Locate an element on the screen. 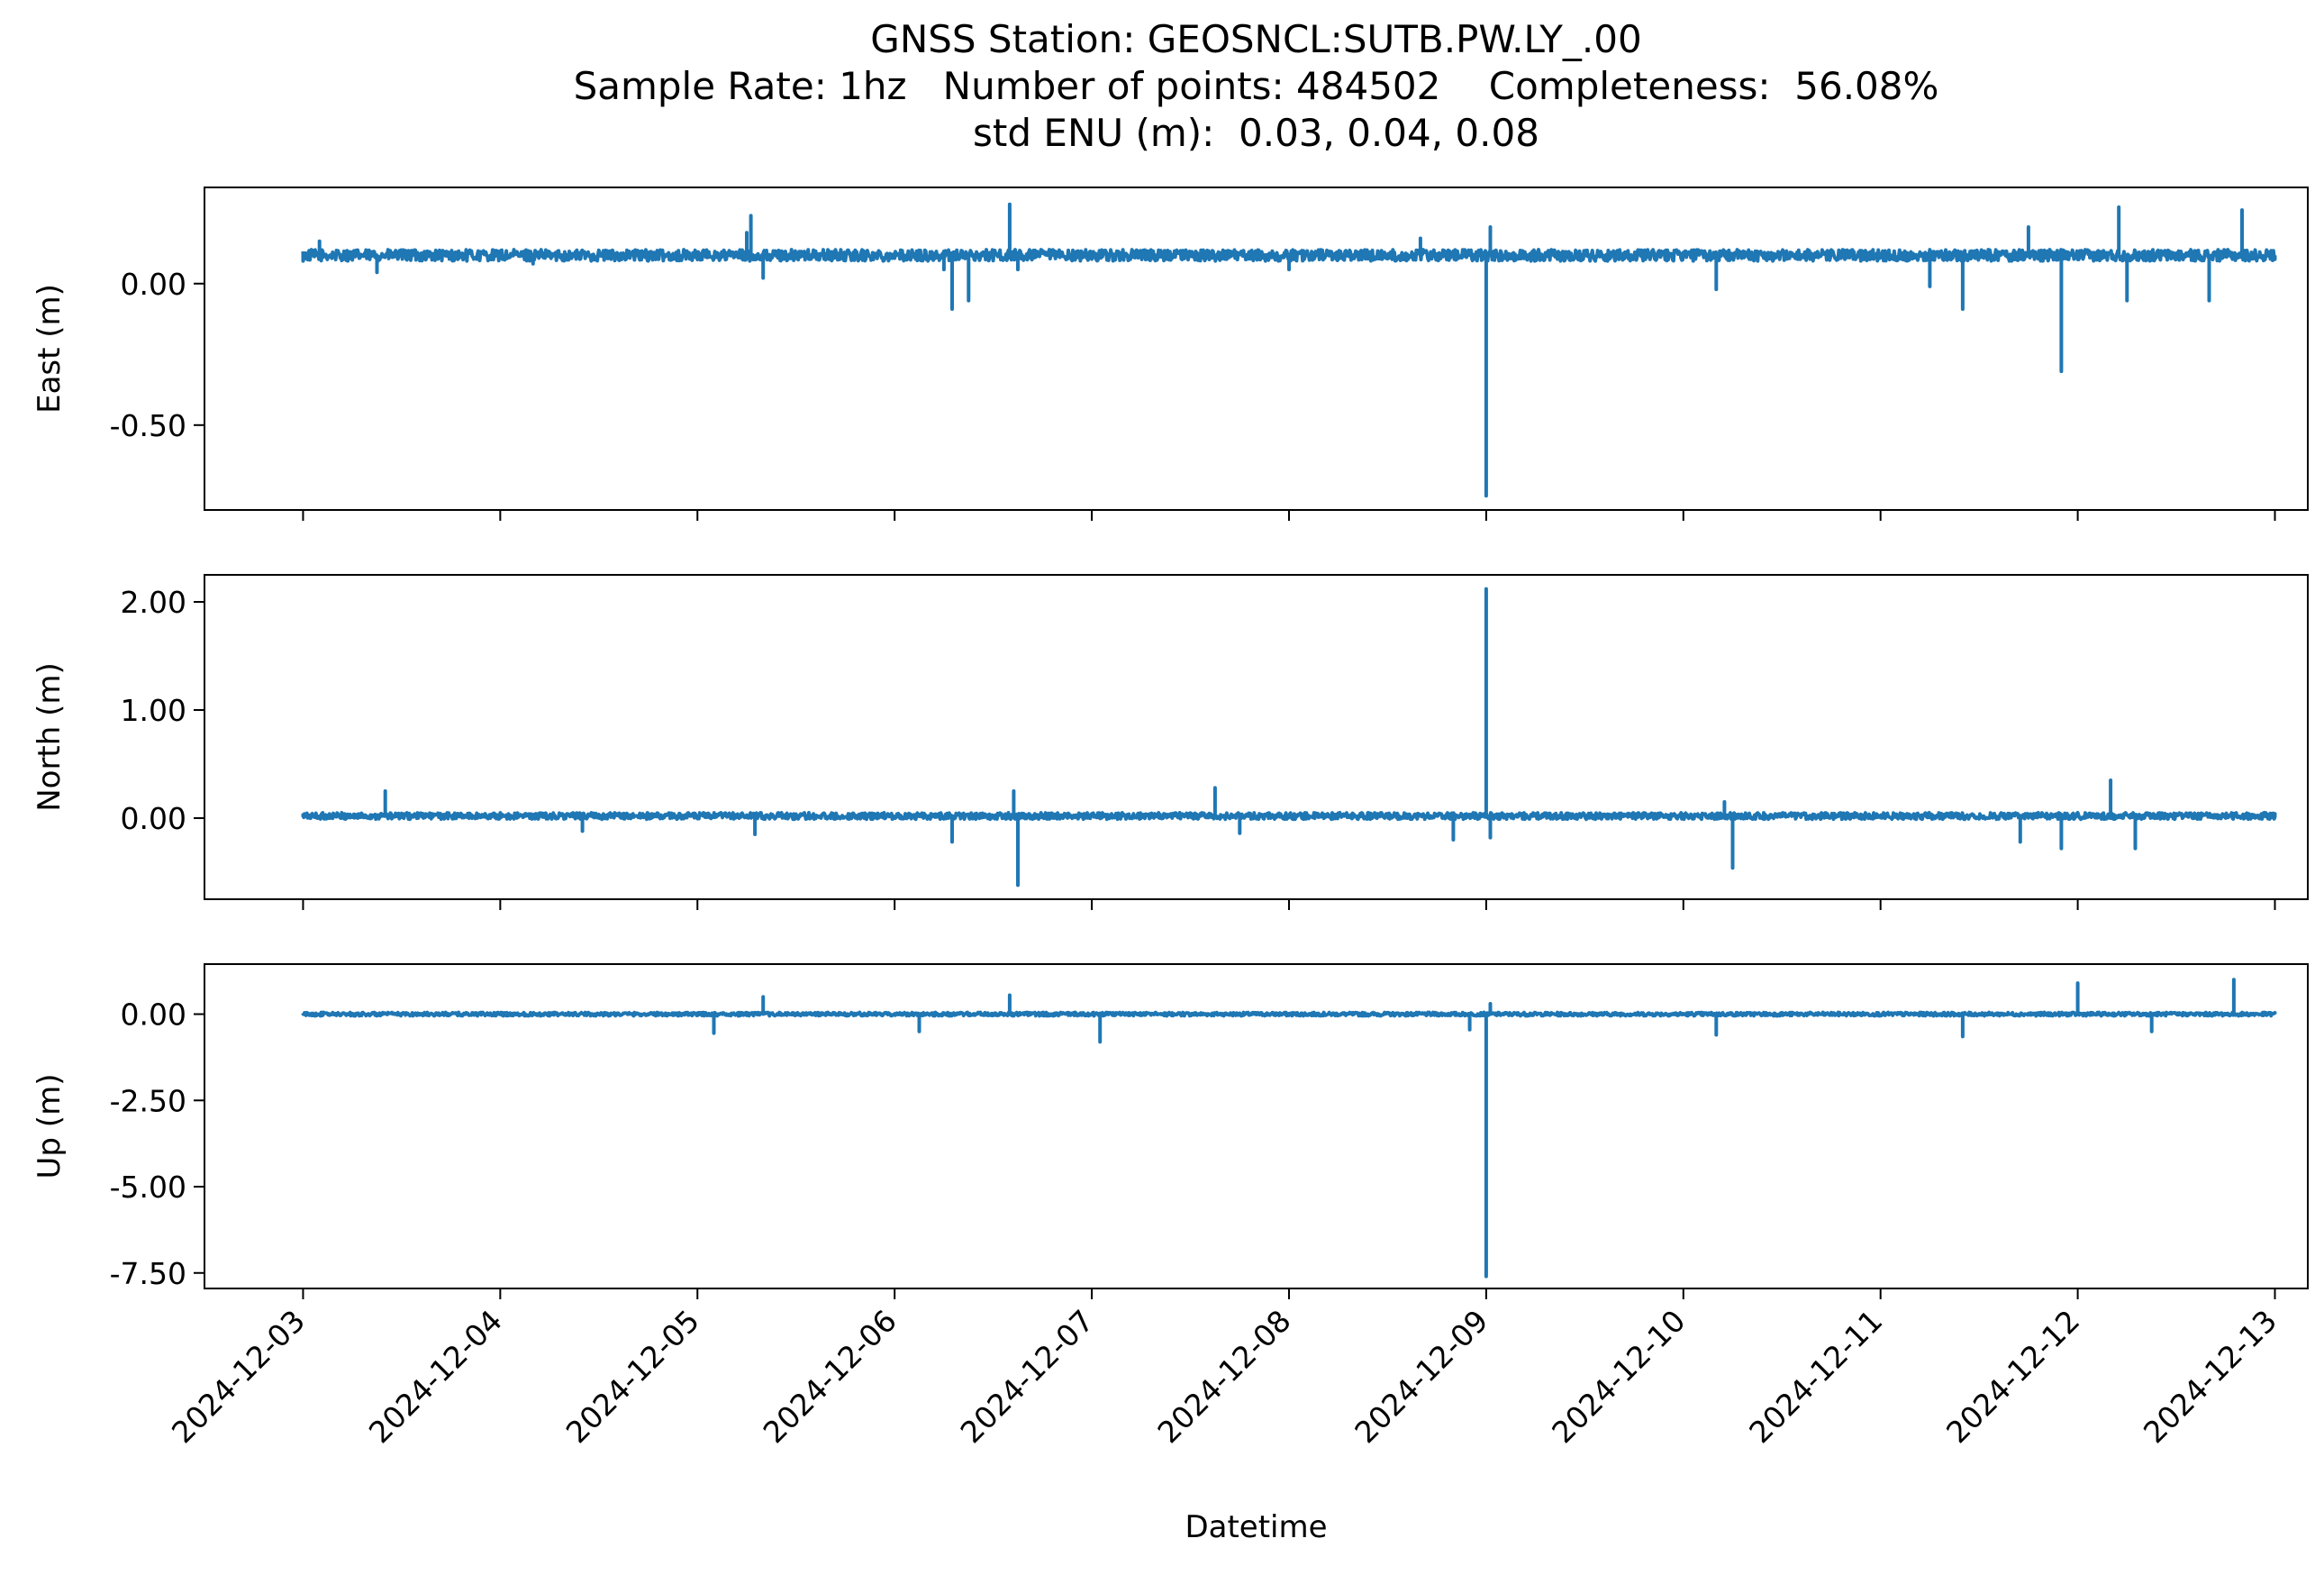 This screenshot has height=1575, width=2324. x-tick-label: 2024-12-13 is located at coordinates (2210, 1376).